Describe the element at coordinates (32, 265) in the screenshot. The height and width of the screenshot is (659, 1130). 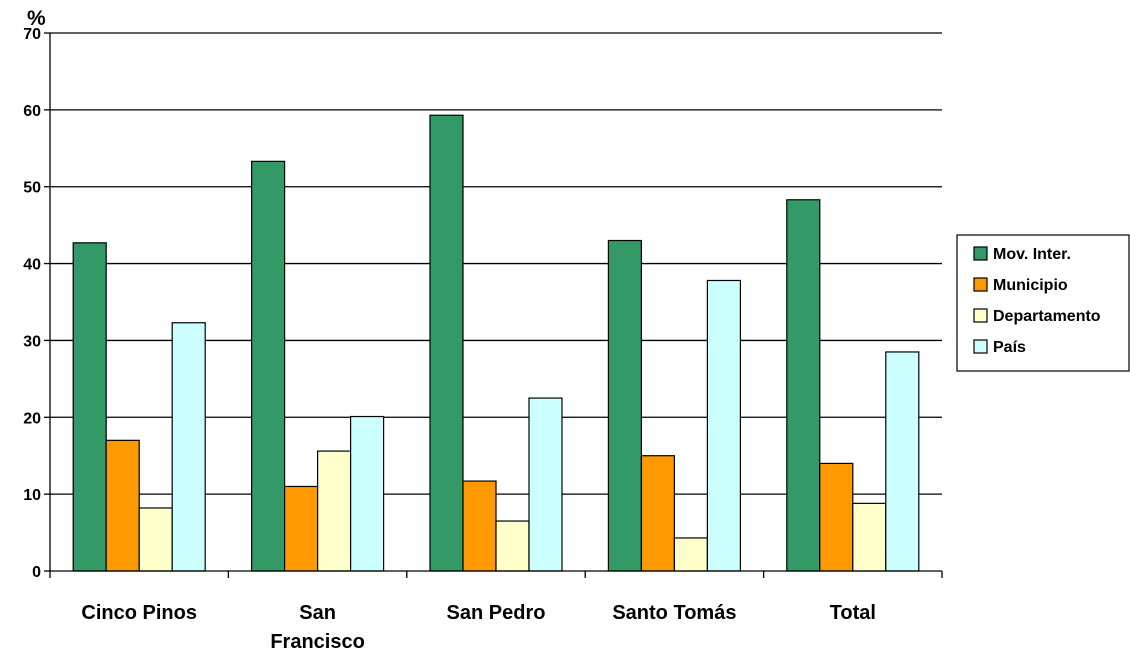
I see `y-tick-label: 40` at that location.